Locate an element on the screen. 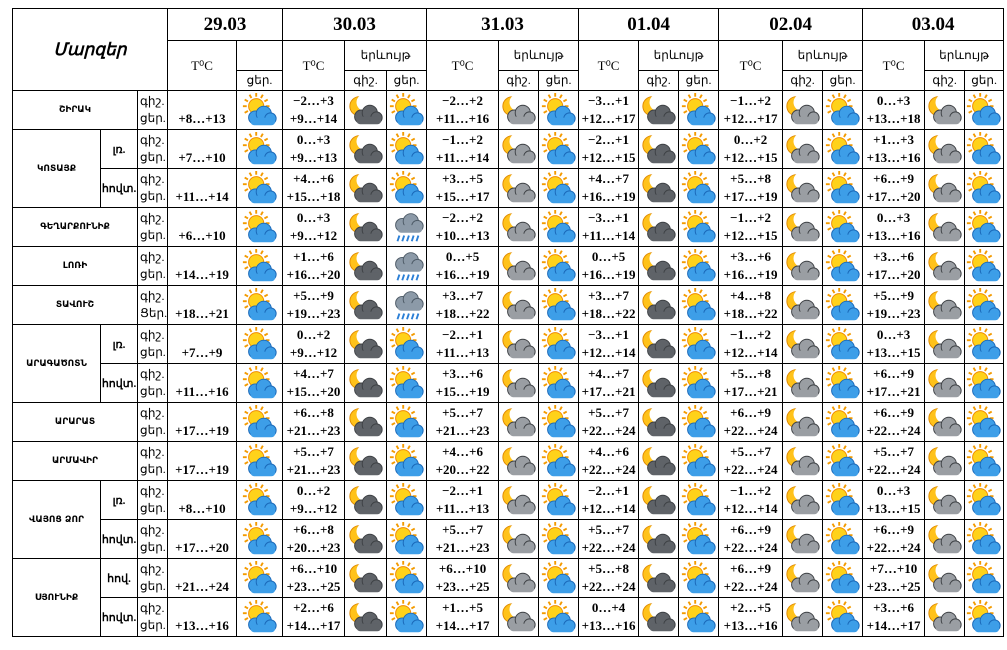 This screenshot has height=650, width=1007. day-label: ցեր. is located at coordinates (843, 80).